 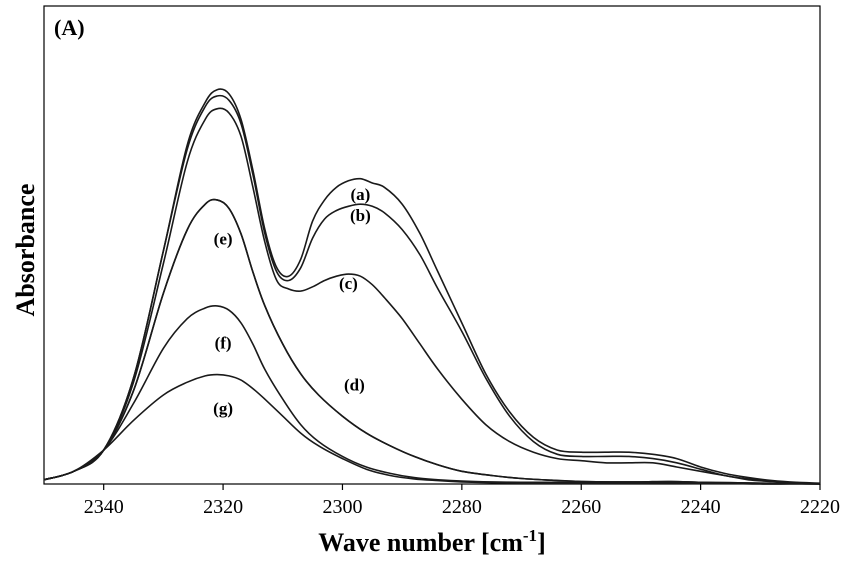 What do you see at coordinates (223, 342) in the screenshot?
I see `curve-label-f: (f)` at bounding box center [223, 342].